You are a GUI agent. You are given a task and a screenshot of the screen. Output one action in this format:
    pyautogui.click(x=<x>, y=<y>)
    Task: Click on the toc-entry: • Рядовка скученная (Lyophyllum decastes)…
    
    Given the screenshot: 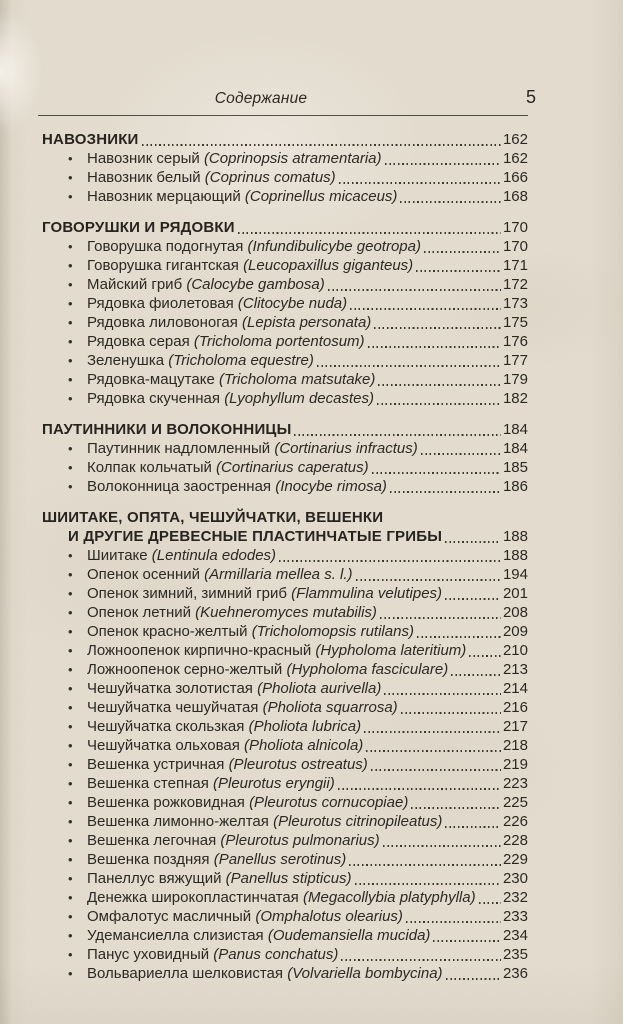 What is the action you would take?
    pyautogui.click(x=285, y=398)
    